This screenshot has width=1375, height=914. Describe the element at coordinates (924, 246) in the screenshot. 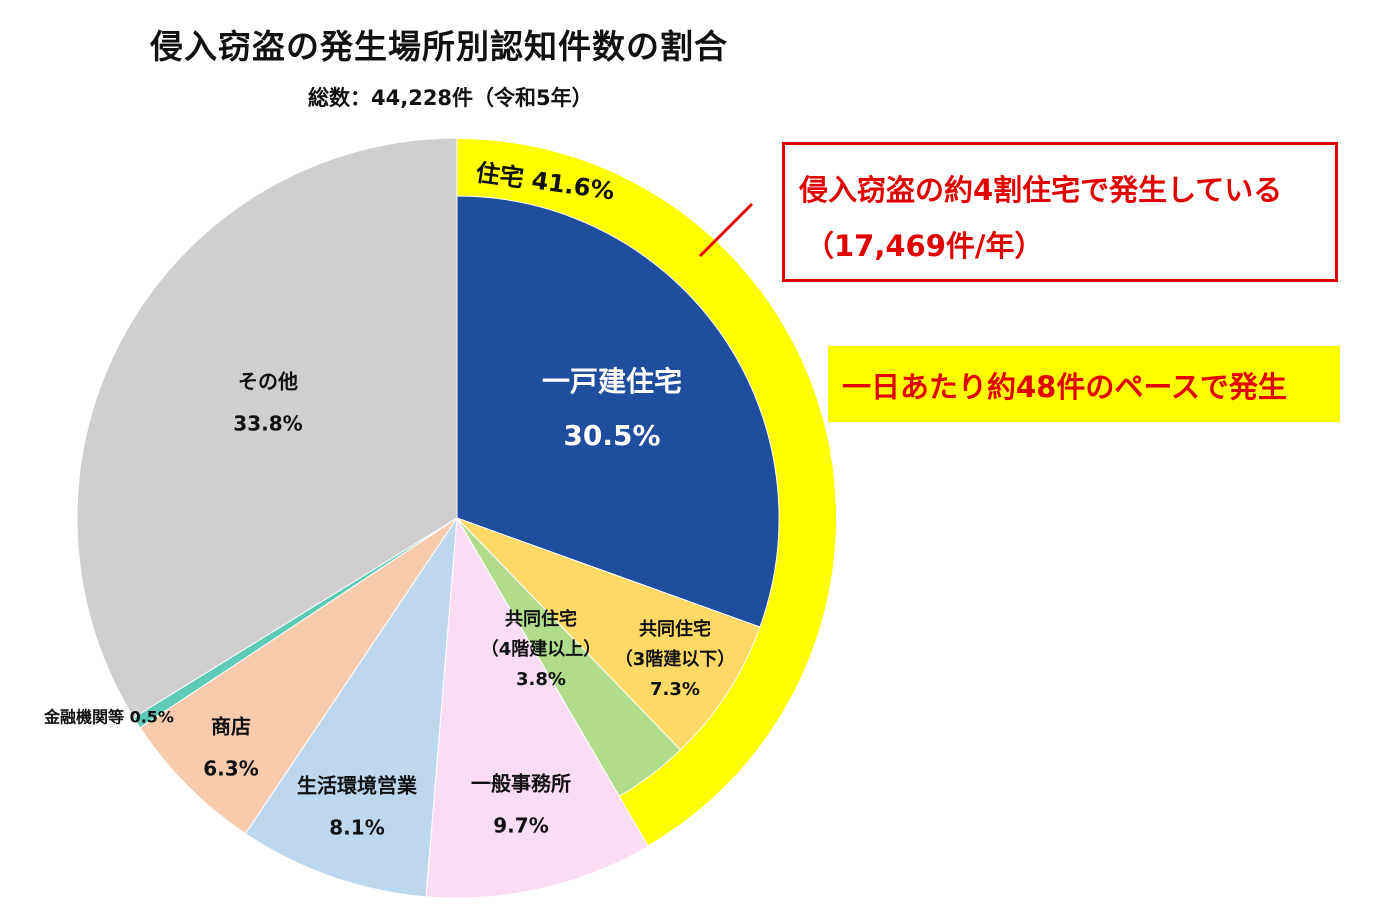

I see `callout-housing-count-text: （17,469件/年）` at that location.